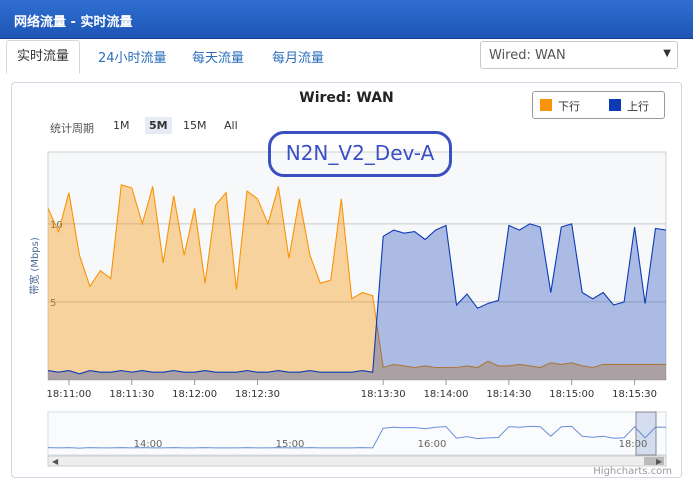 This screenshot has width=693, height=485. Describe the element at coordinates (43, 57) in the screenshot. I see `tab-realtime: 实时流量` at that location.